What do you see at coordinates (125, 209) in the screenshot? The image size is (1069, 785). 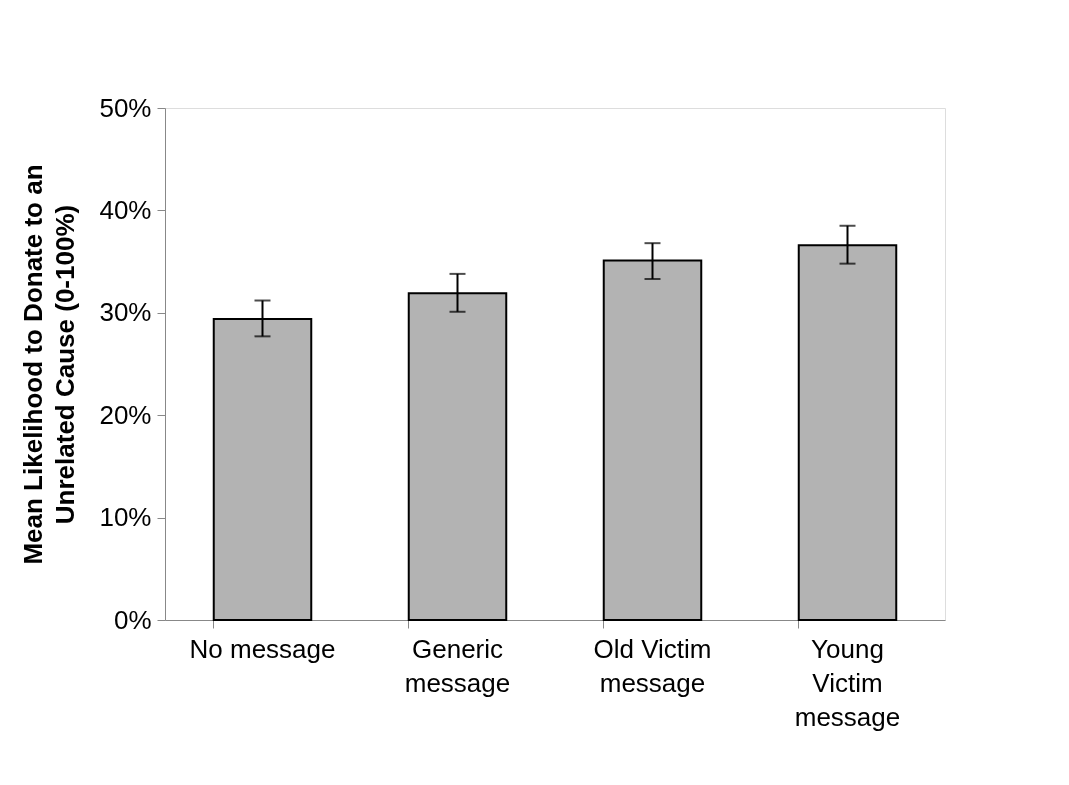 I see `y-tick-label: 40%` at bounding box center [125, 209].